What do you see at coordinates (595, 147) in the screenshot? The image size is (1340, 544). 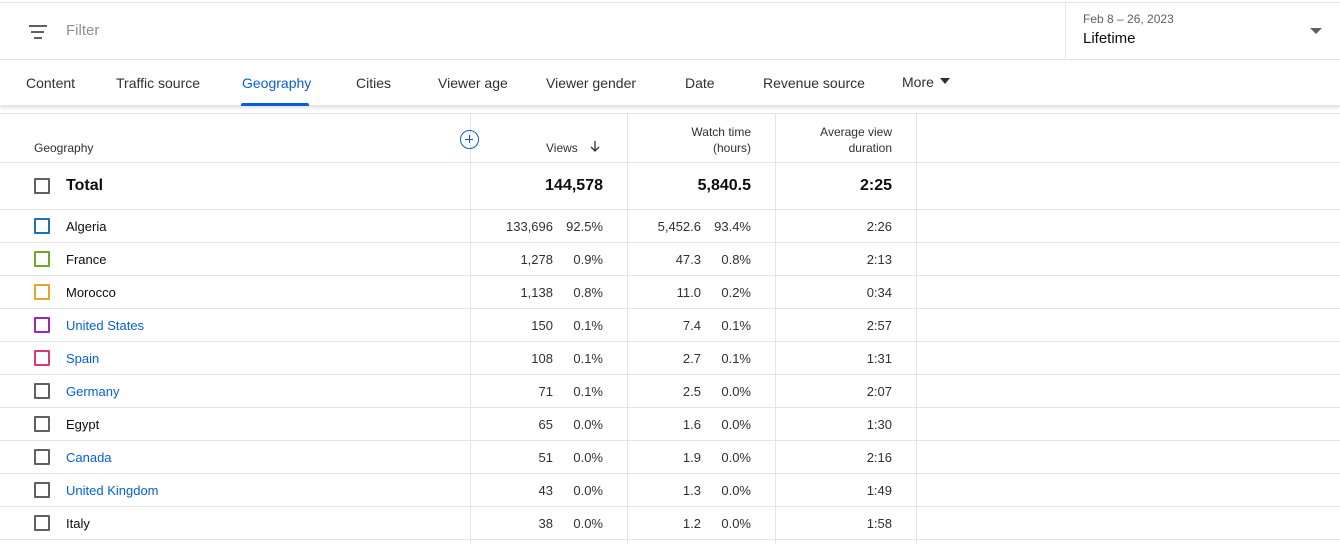 I see `sort-down-icon` at bounding box center [595, 147].